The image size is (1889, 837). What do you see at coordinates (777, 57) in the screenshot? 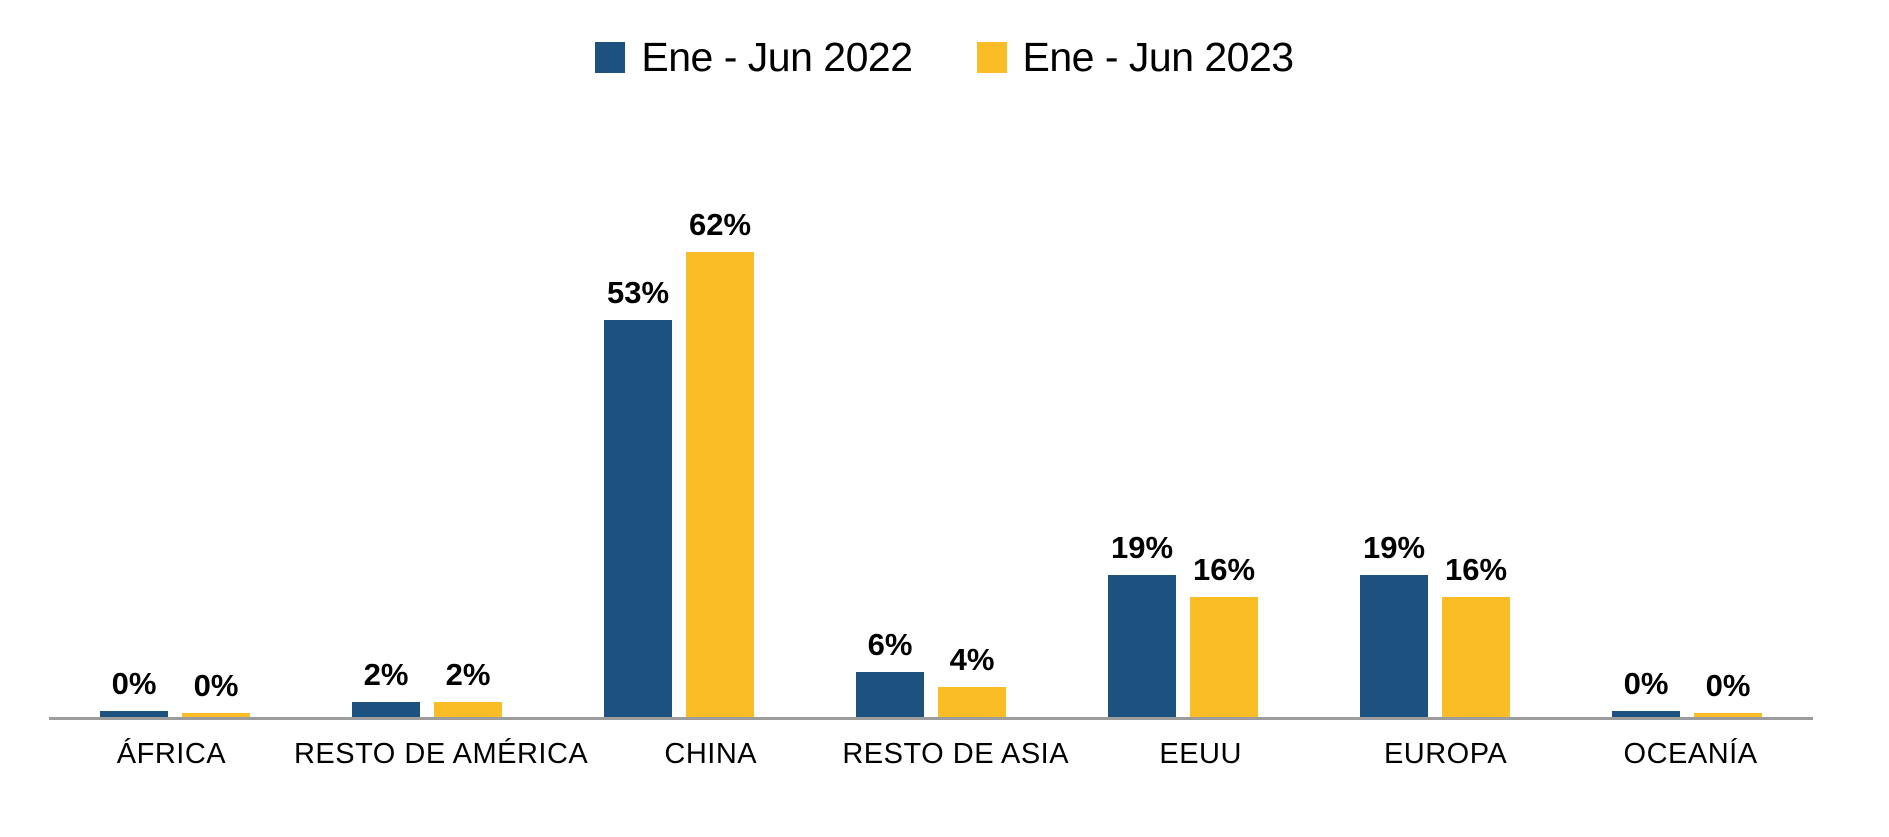
I see `legend-label-2022: Ene - Jun 2022` at bounding box center [777, 57].